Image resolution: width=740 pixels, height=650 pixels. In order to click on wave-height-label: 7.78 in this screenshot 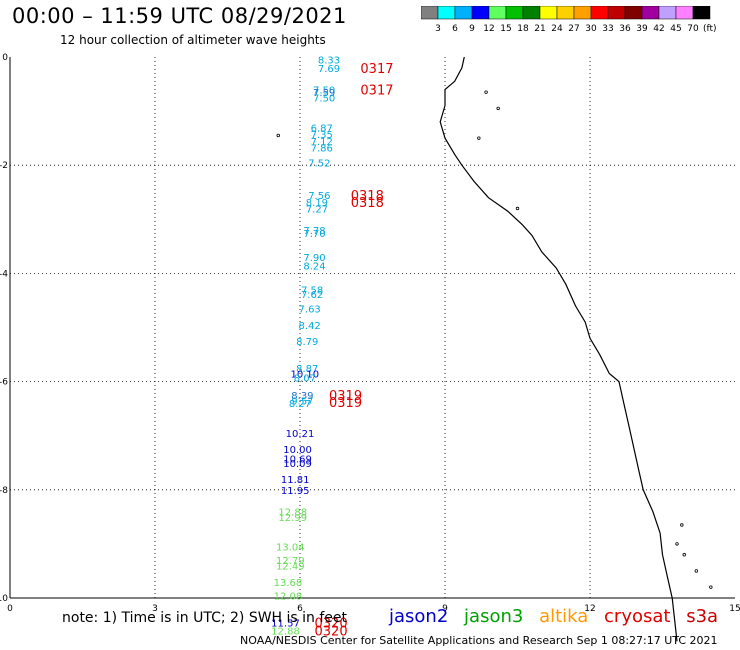, I will do `click(314, 231)`.